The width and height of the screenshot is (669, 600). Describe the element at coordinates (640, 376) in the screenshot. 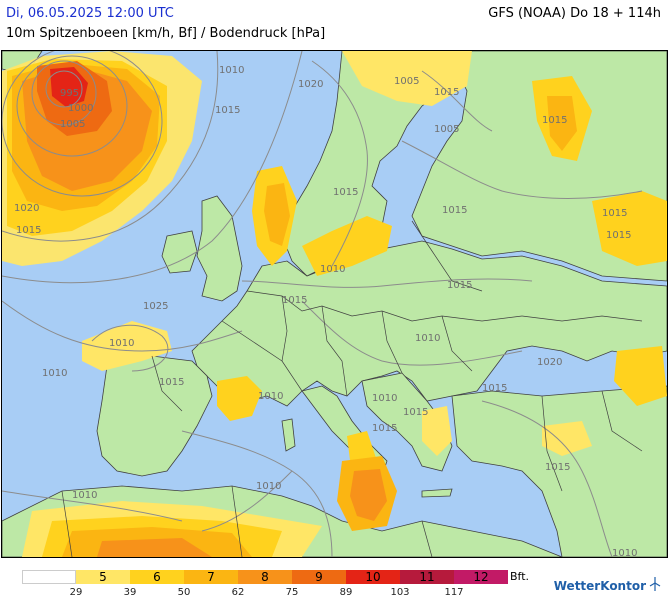

I see `gust-bf6-east-med` at that location.